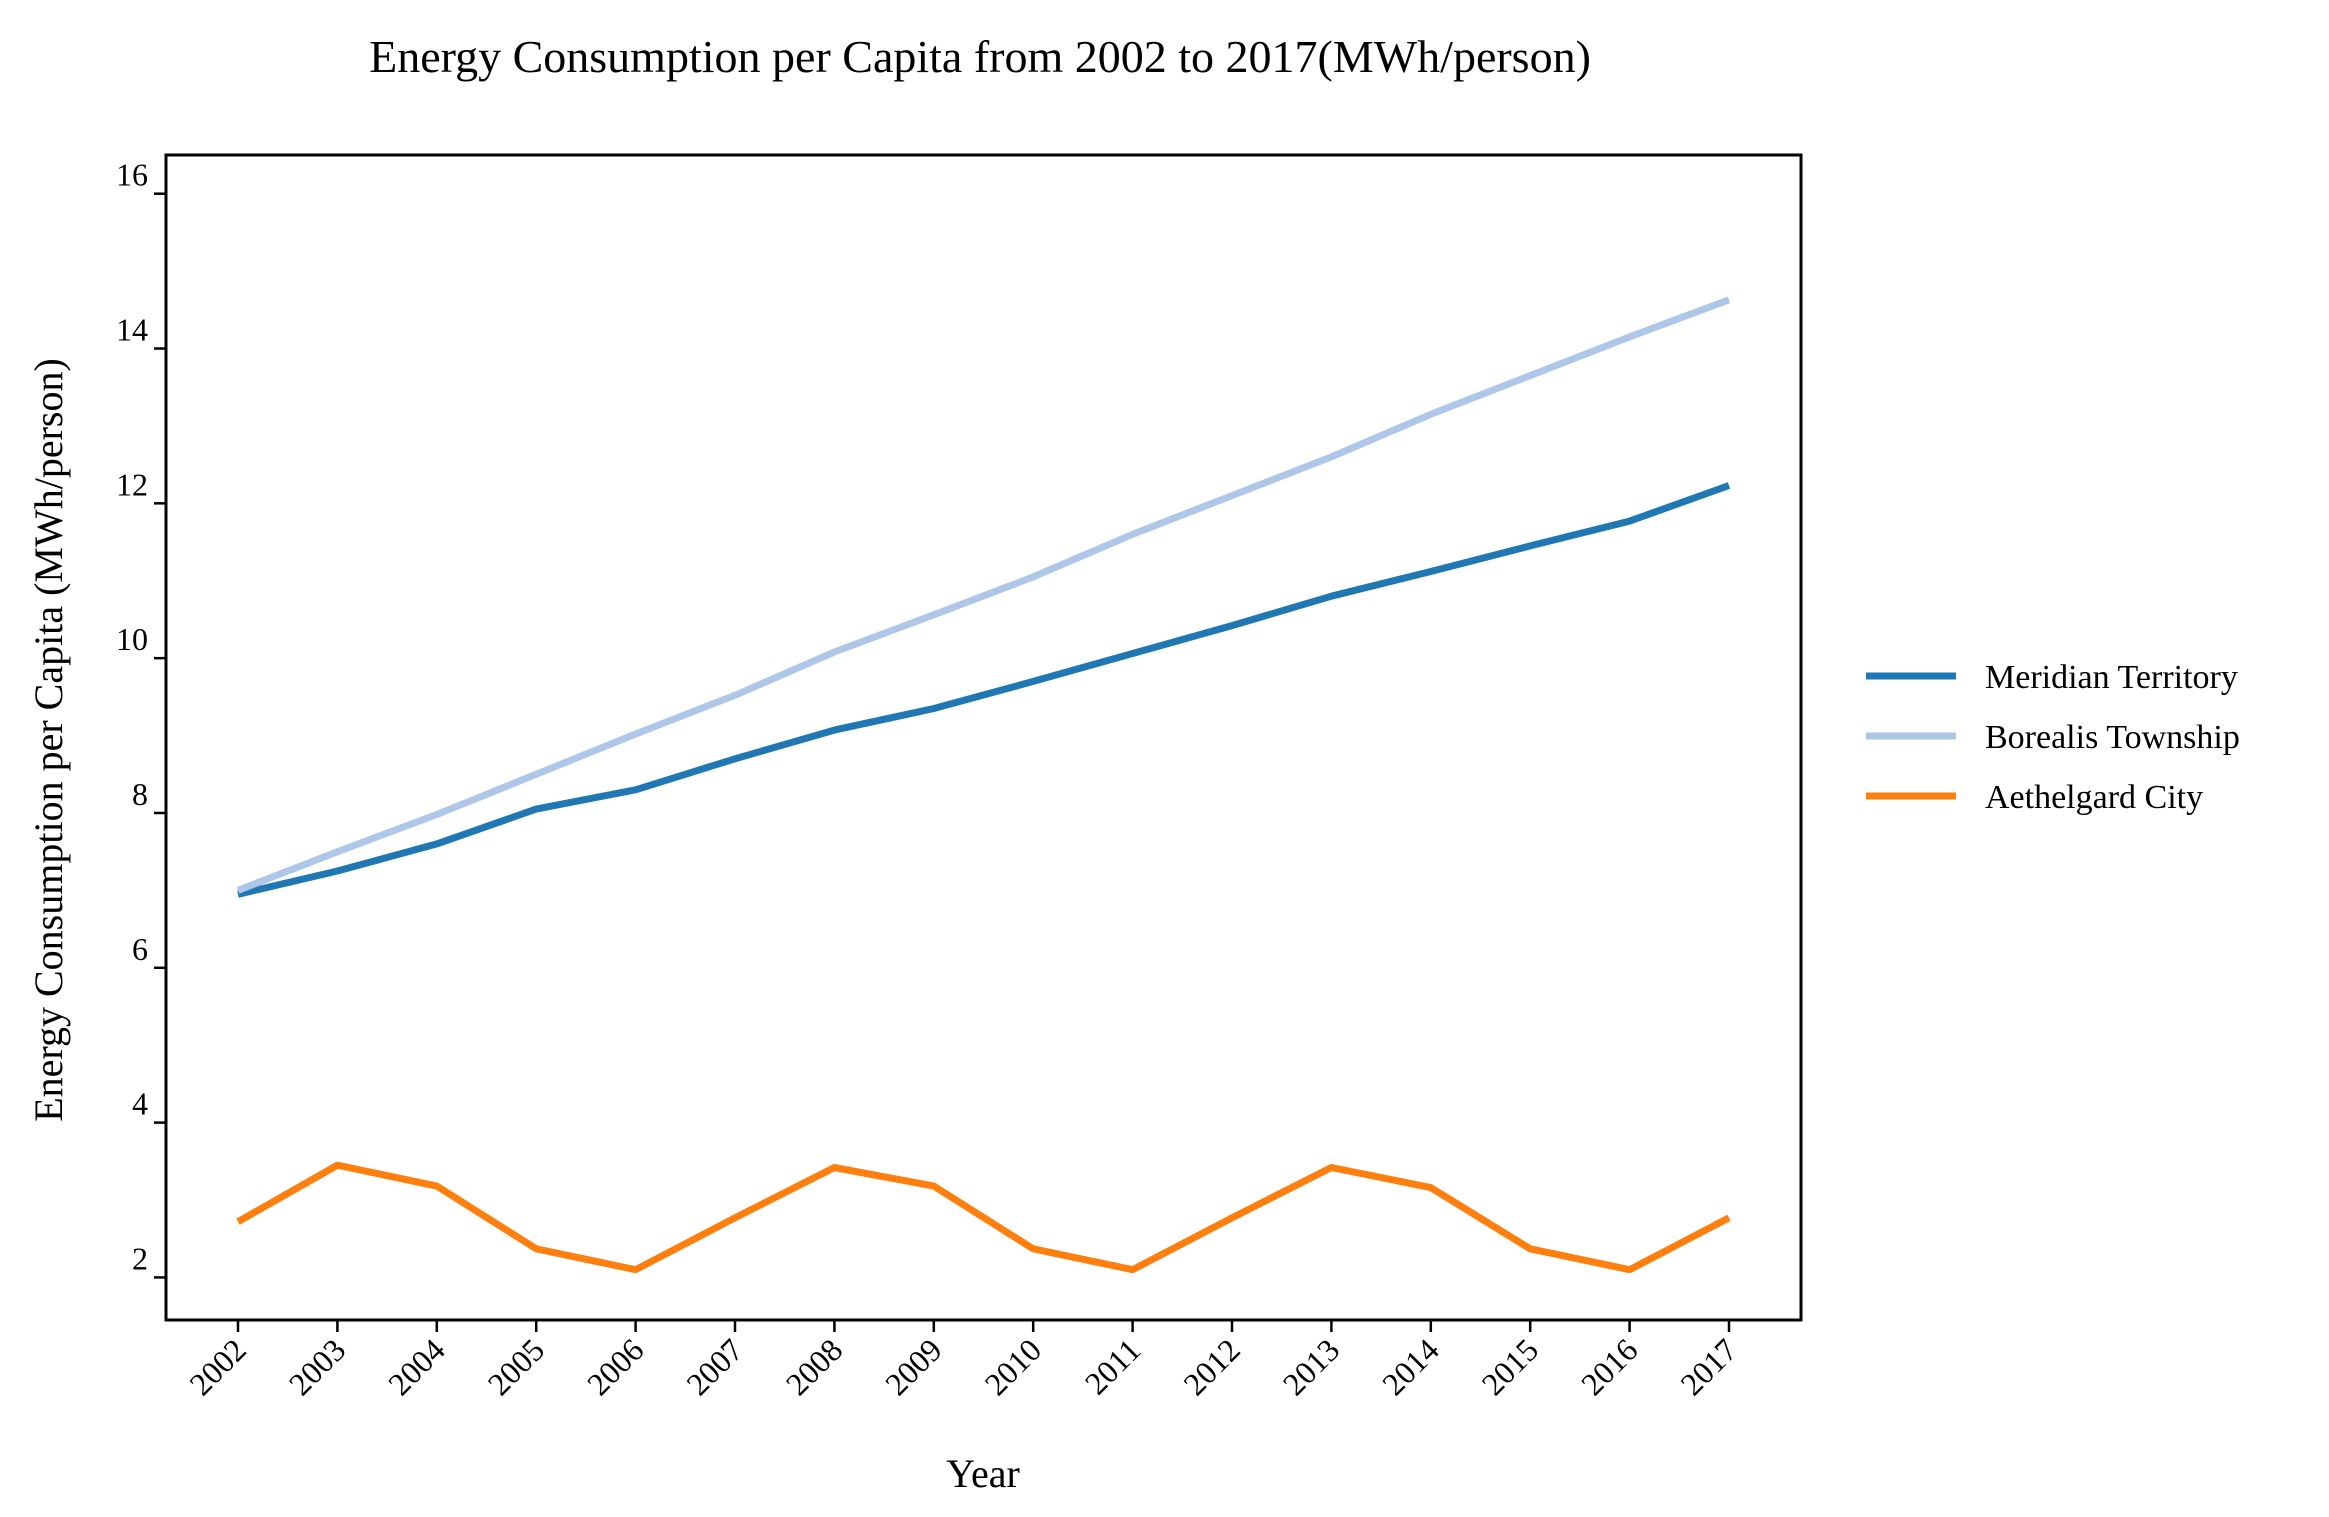 The image size is (2329, 1517). What do you see at coordinates (140, 794) in the screenshot?
I see `y-tick-label: 8` at bounding box center [140, 794].